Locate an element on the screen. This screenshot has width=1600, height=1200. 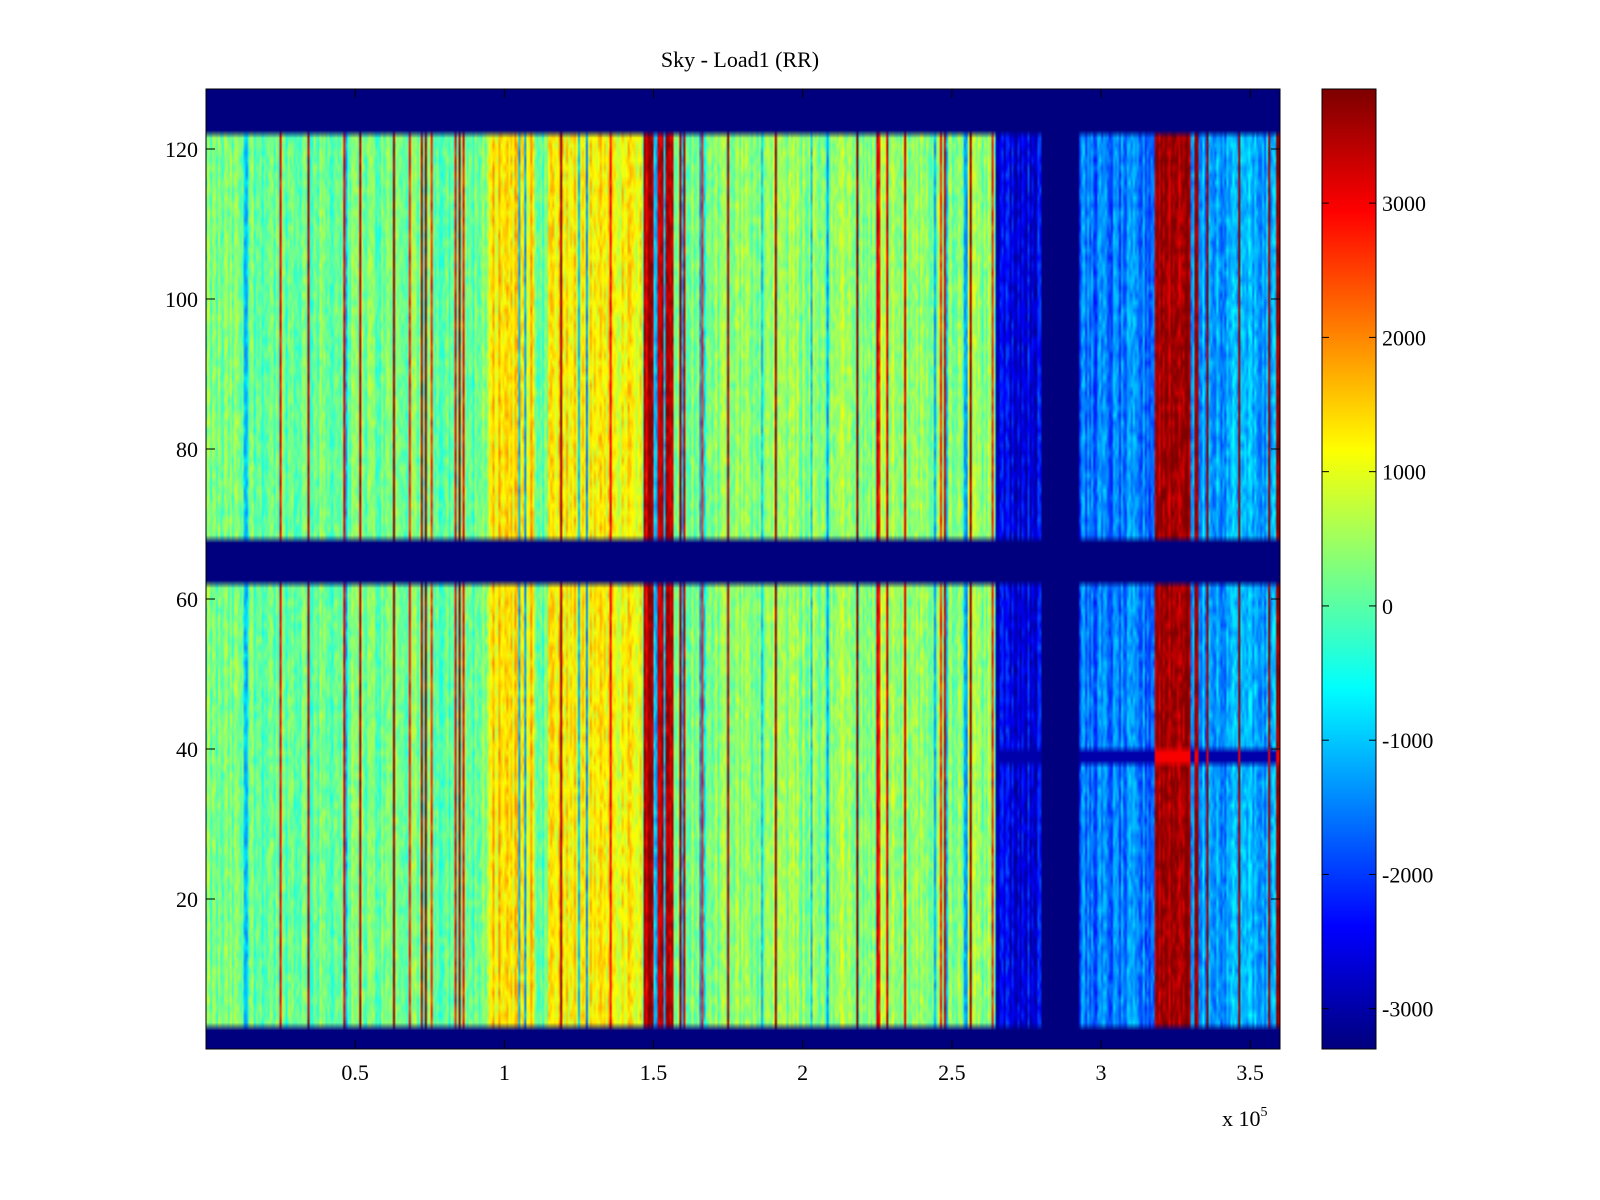
colorbar-tick-label: 2000 is located at coordinates (1404, 337).